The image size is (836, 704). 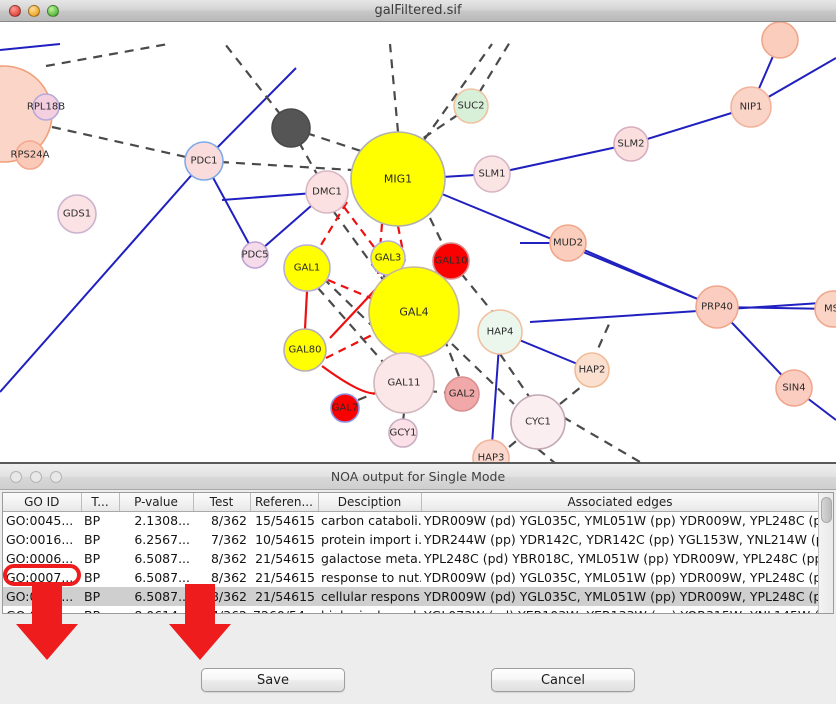 What do you see at coordinates (221, 609) in the screenshot?
I see `cell-test: 94/362` at bounding box center [221, 609].